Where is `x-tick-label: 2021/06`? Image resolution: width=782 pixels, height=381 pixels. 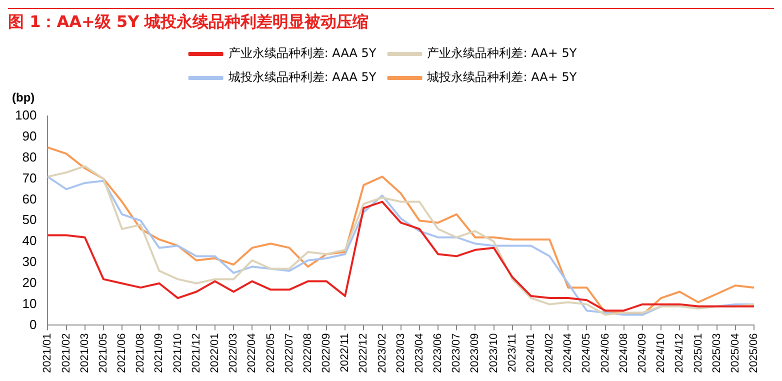 x-tick-label: 2021/06 is located at coordinates (122, 353).